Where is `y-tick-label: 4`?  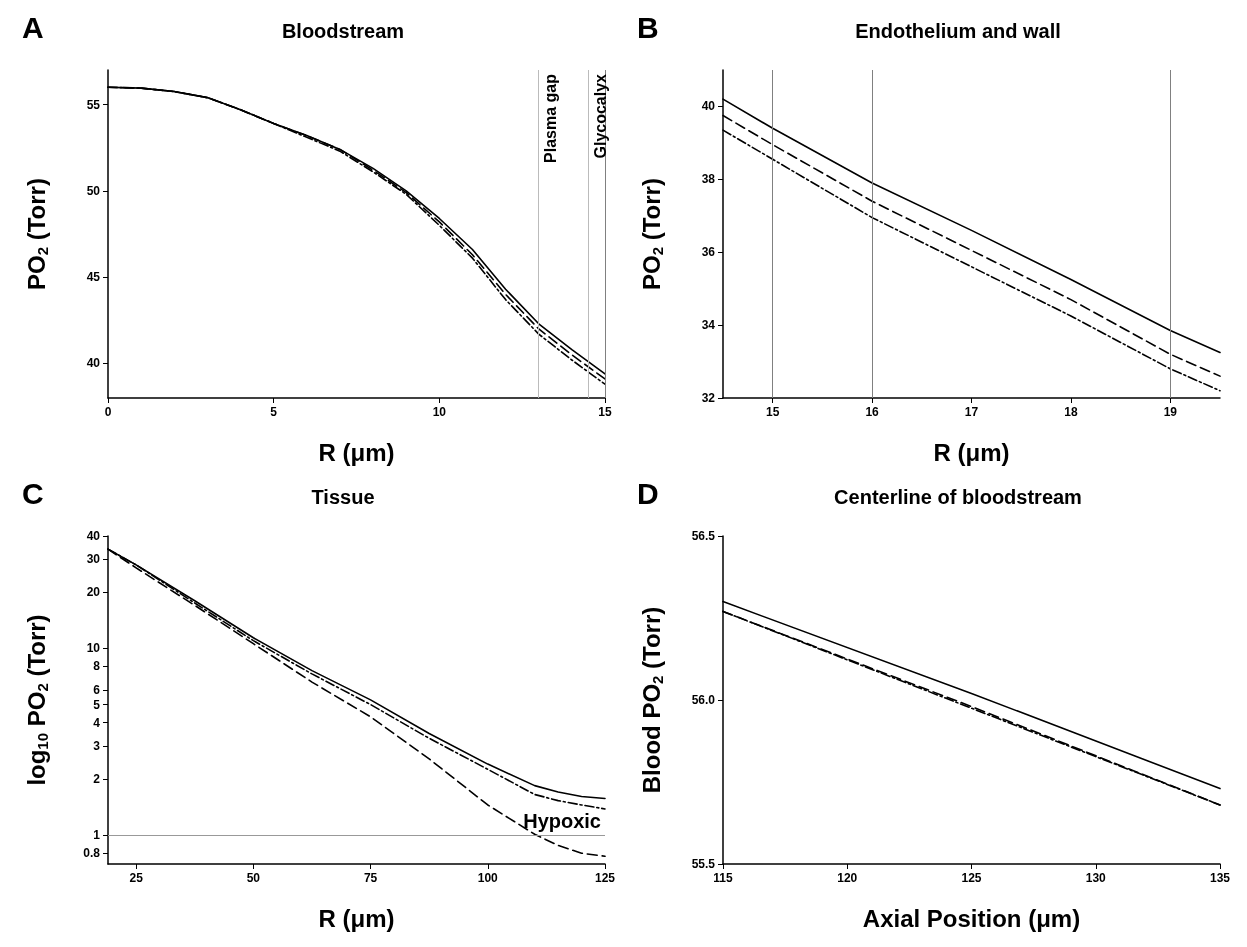
y-tick-label: 4 is located at coordinates (97, 722).